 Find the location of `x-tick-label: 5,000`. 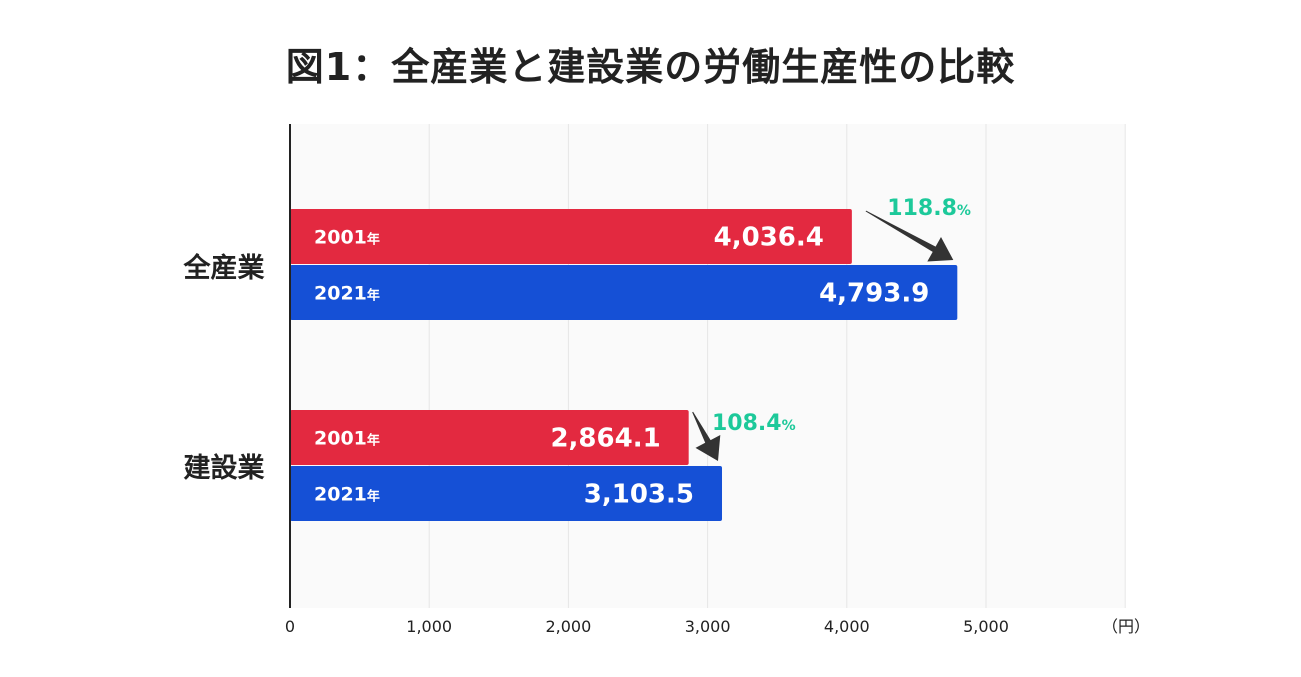

x-tick-label: 5,000 is located at coordinates (986, 626).